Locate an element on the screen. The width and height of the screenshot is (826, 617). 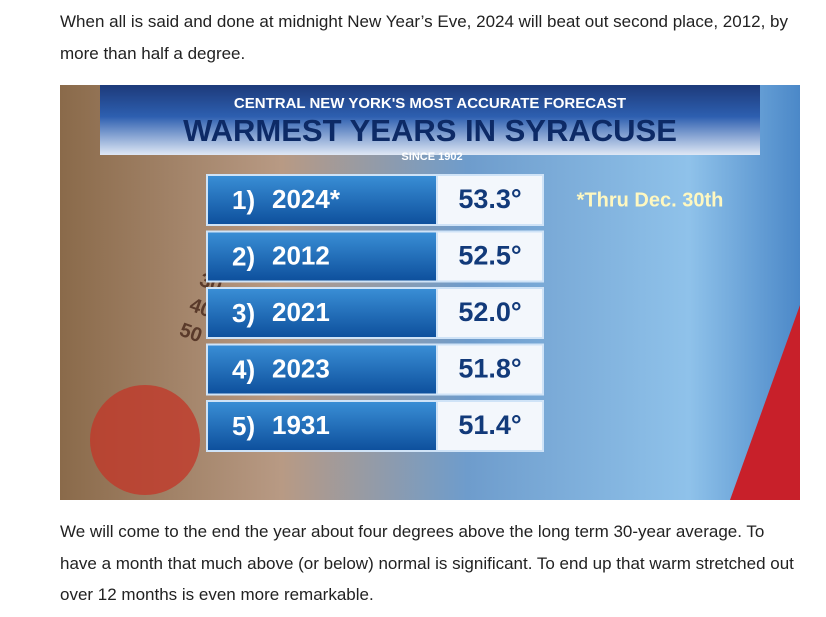
row-temp: 52.5° is located at coordinates (489, 256).